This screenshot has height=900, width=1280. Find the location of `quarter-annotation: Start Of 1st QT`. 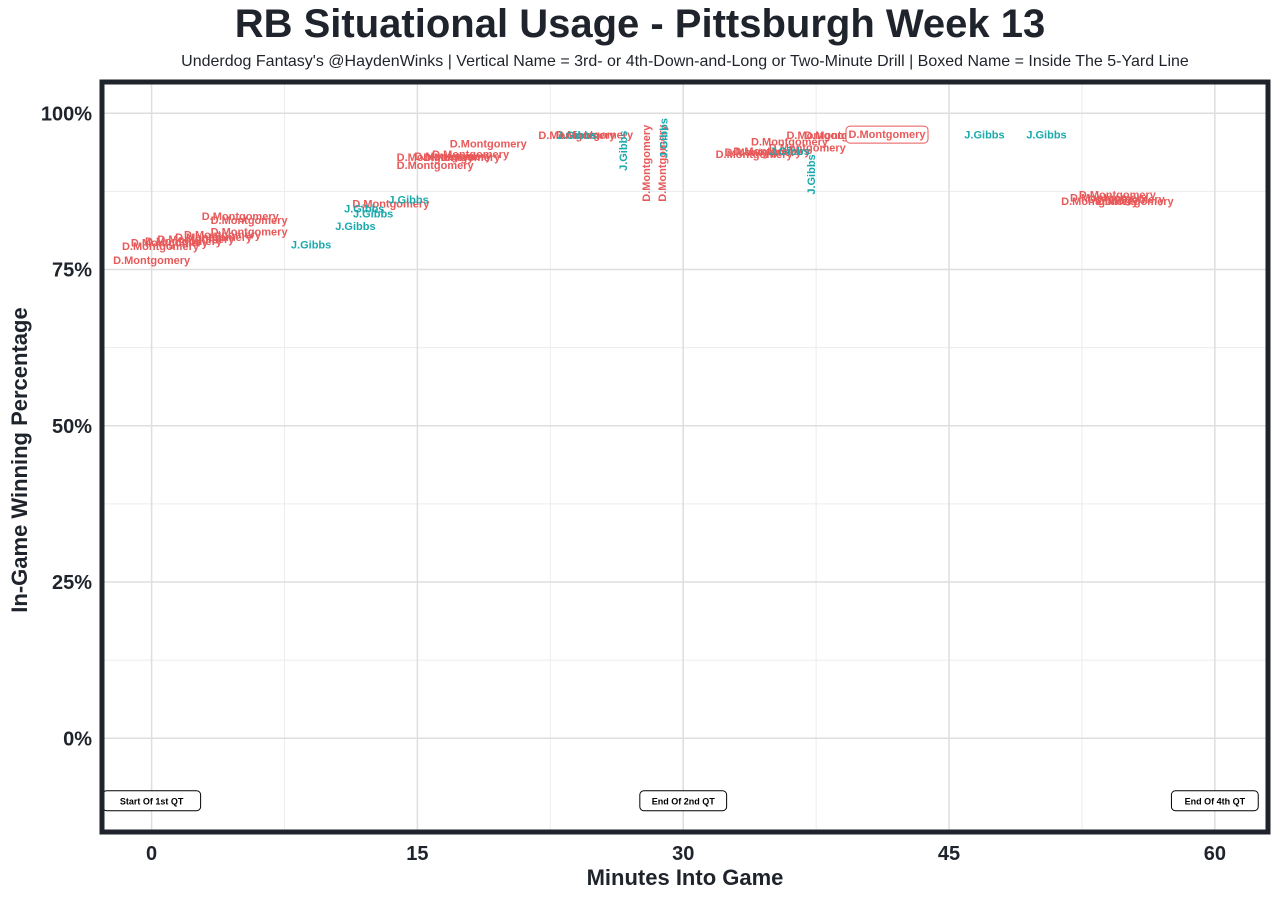

quarter-annotation: Start Of 1st QT is located at coordinates (152, 801).